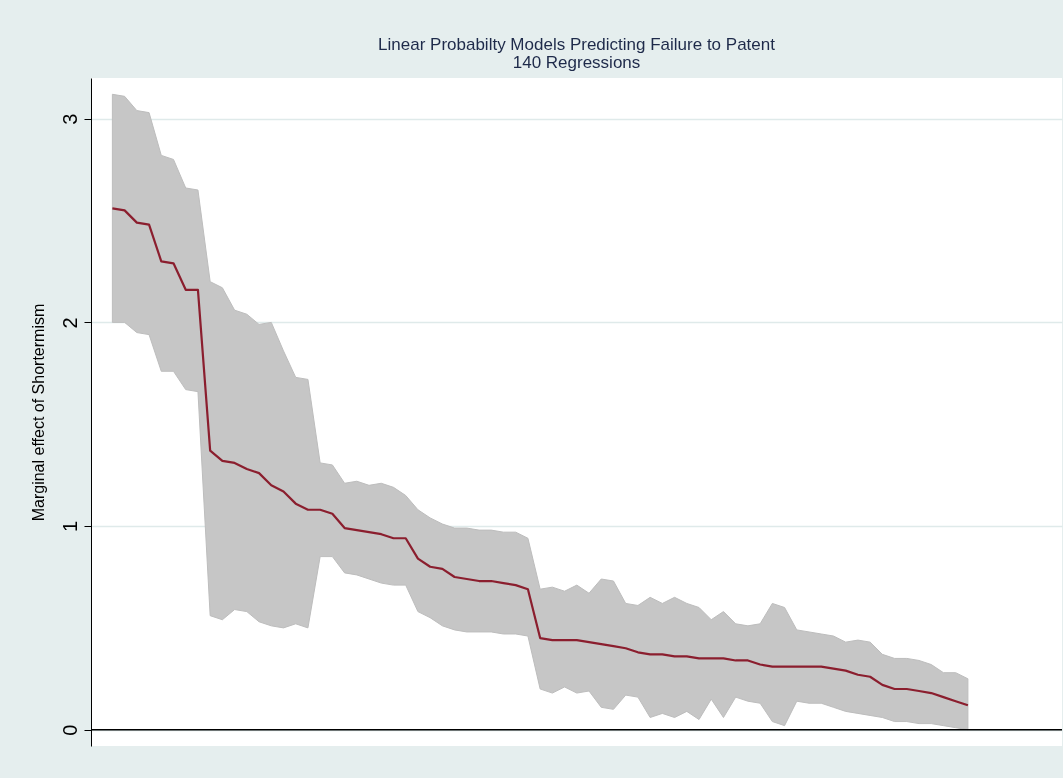 The image size is (1063, 778). What do you see at coordinates (69, 323) in the screenshot?
I see `y-tick-label: 2` at bounding box center [69, 323].